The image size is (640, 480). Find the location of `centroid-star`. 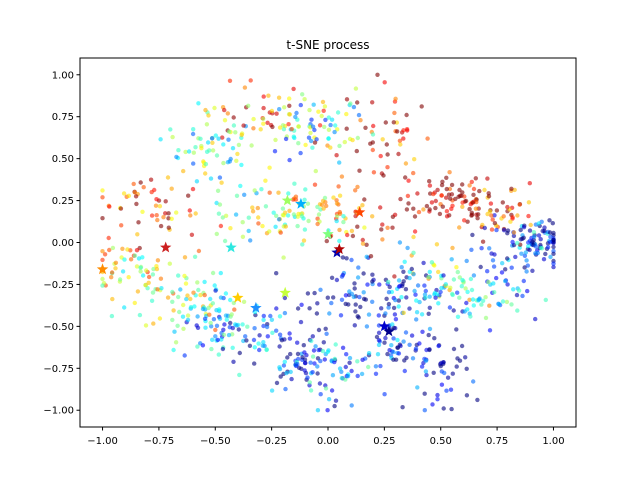

centroid-star is located at coordinates (287, 200).